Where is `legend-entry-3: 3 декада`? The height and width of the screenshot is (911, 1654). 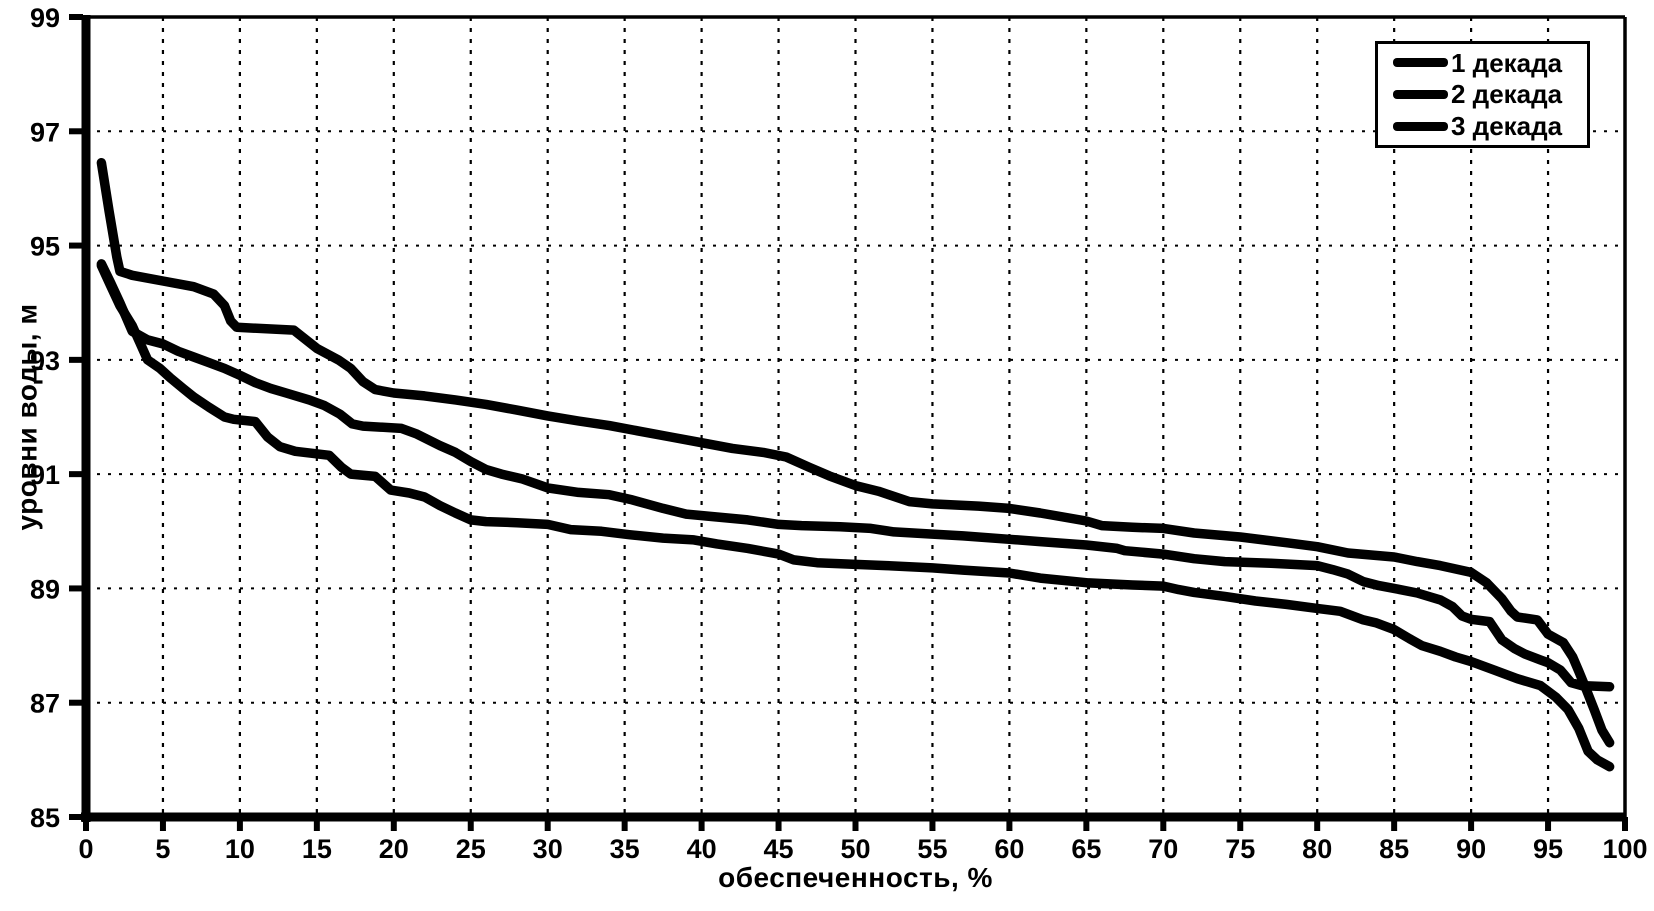
legend-entry-3: 3 декада is located at coordinates (1488, 126).